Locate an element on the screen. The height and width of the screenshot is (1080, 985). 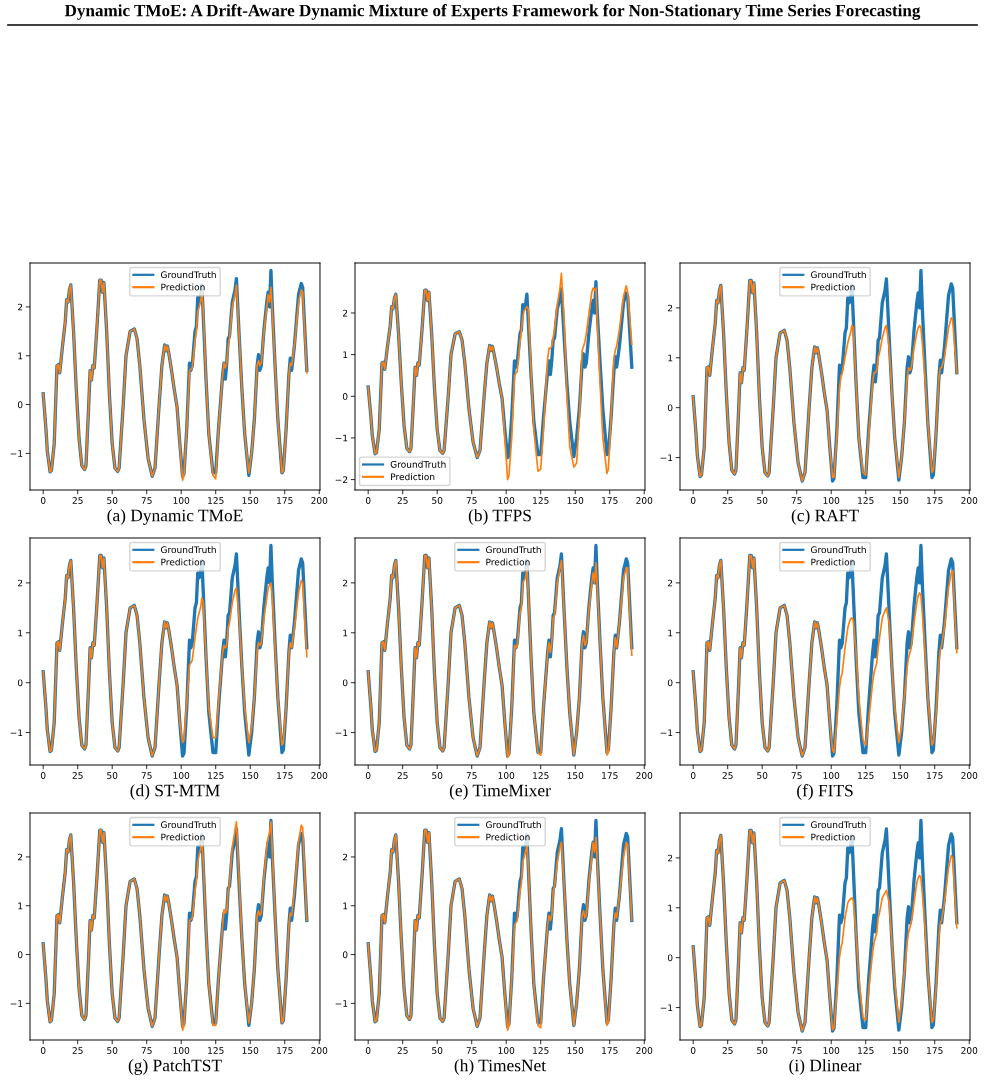
text: (a) Dynamic TMoE is located at coordinates (175, 517).